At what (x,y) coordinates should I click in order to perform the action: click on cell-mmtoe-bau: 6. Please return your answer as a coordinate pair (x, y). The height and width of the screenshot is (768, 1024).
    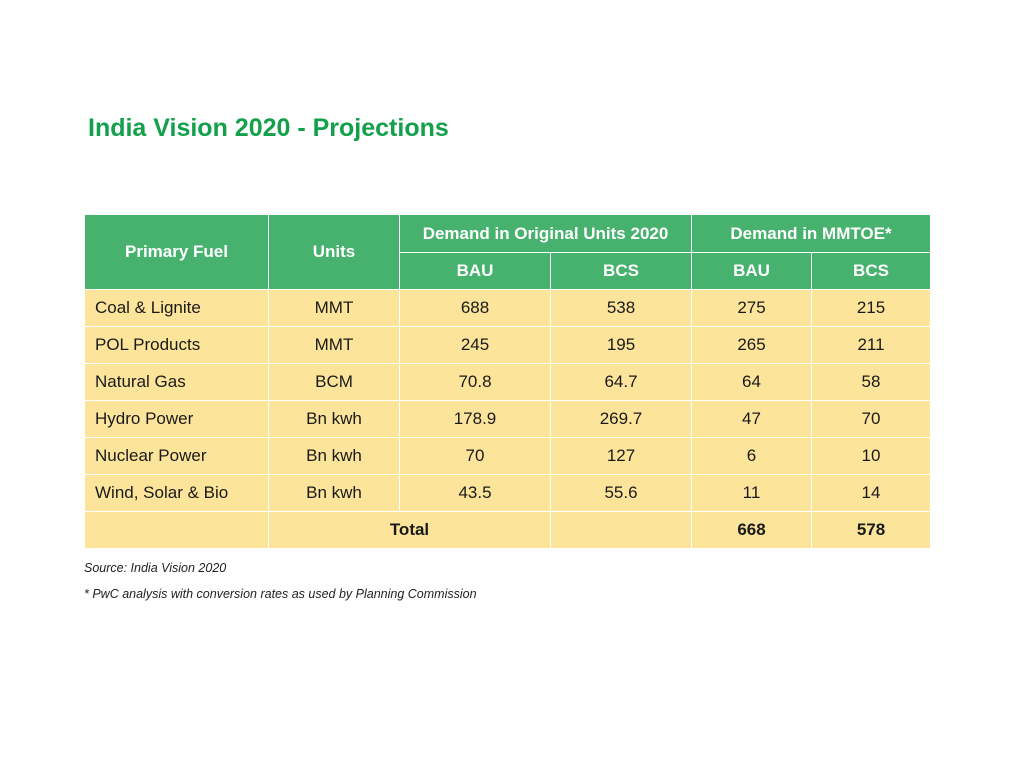
    Looking at the image, I should click on (751, 456).